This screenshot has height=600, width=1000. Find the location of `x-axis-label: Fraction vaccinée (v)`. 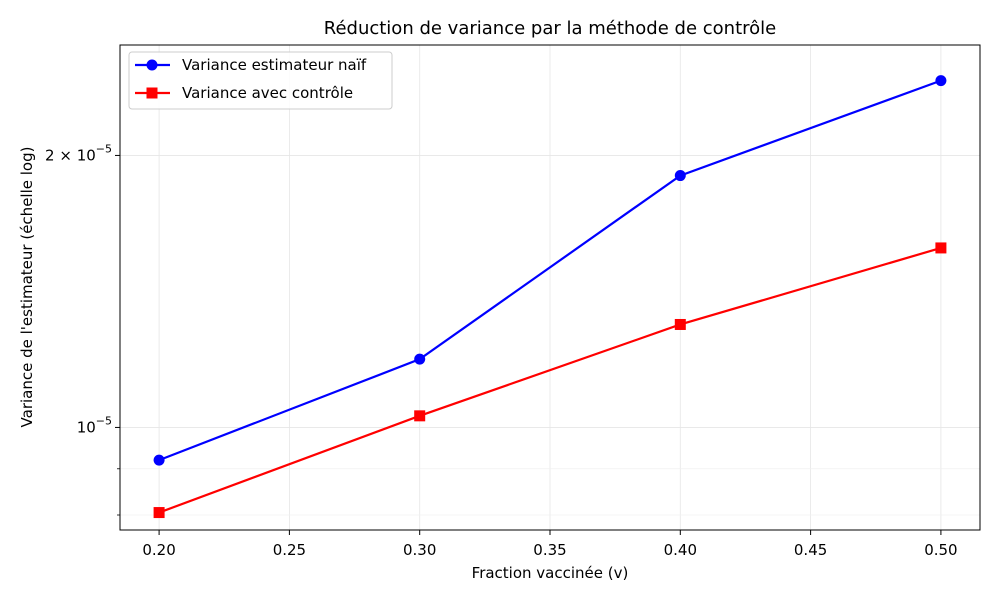

x-axis-label: Fraction vaccinée (v) is located at coordinates (550, 573).